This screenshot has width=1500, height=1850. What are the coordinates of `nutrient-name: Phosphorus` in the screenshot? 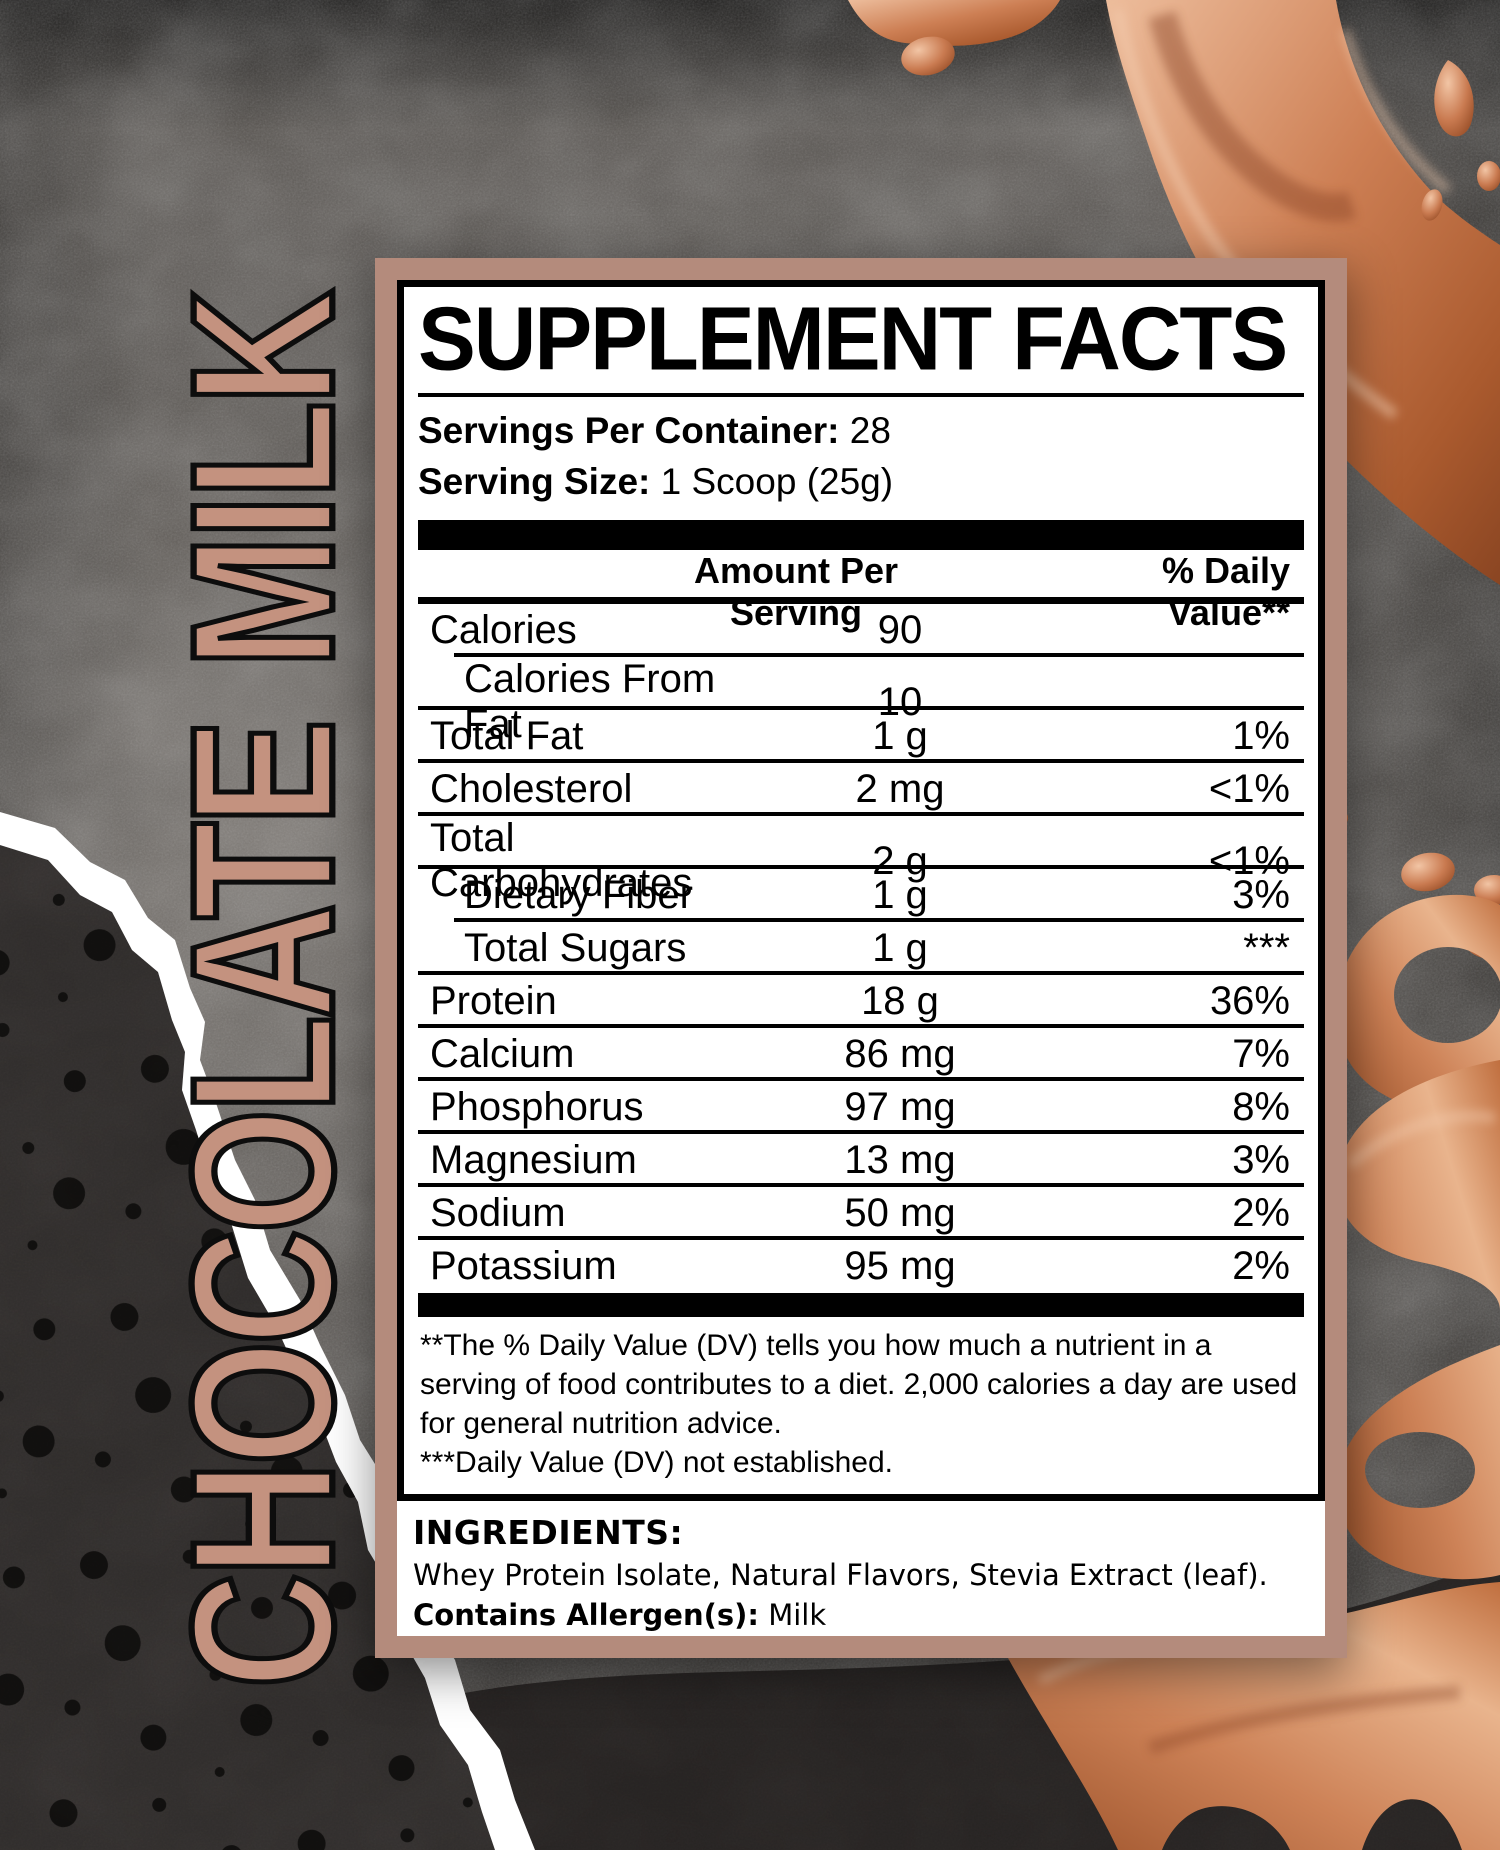 It's located at (537, 1107).